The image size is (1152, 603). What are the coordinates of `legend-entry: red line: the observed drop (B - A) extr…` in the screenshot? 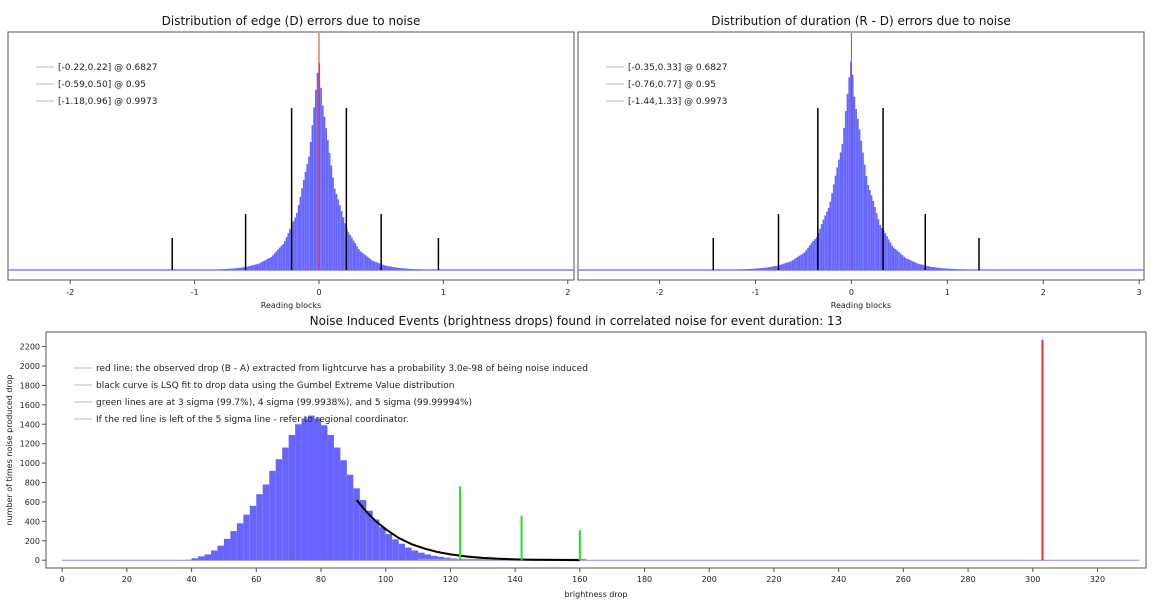 It's located at (342, 369).